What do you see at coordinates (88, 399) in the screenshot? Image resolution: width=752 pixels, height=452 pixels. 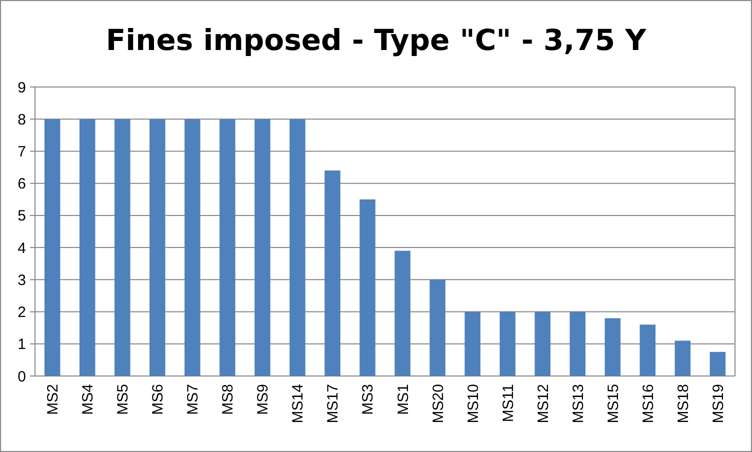 I see `x-tick-label: MS4` at bounding box center [88, 399].